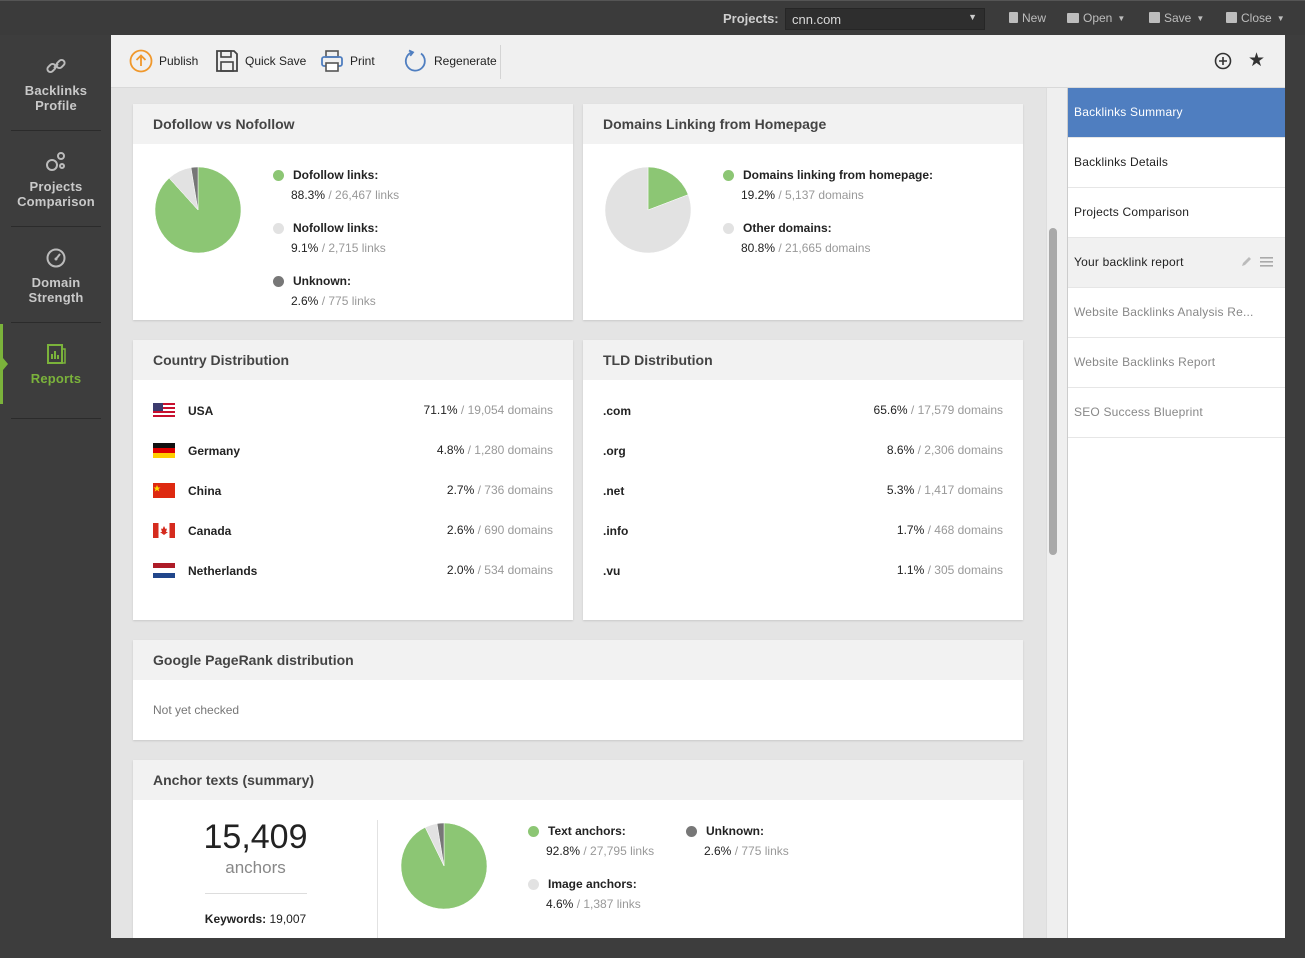 This screenshot has height=958, width=1305. What do you see at coordinates (201, 411) in the screenshot?
I see `country-name: USA` at bounding box center [201, 411].